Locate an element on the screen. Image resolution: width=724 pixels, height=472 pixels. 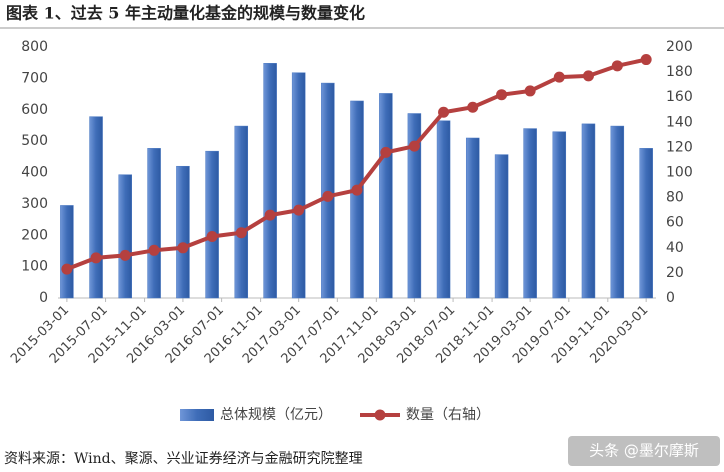
y2-tick-label: 120 is located at coordinates (679, 147).